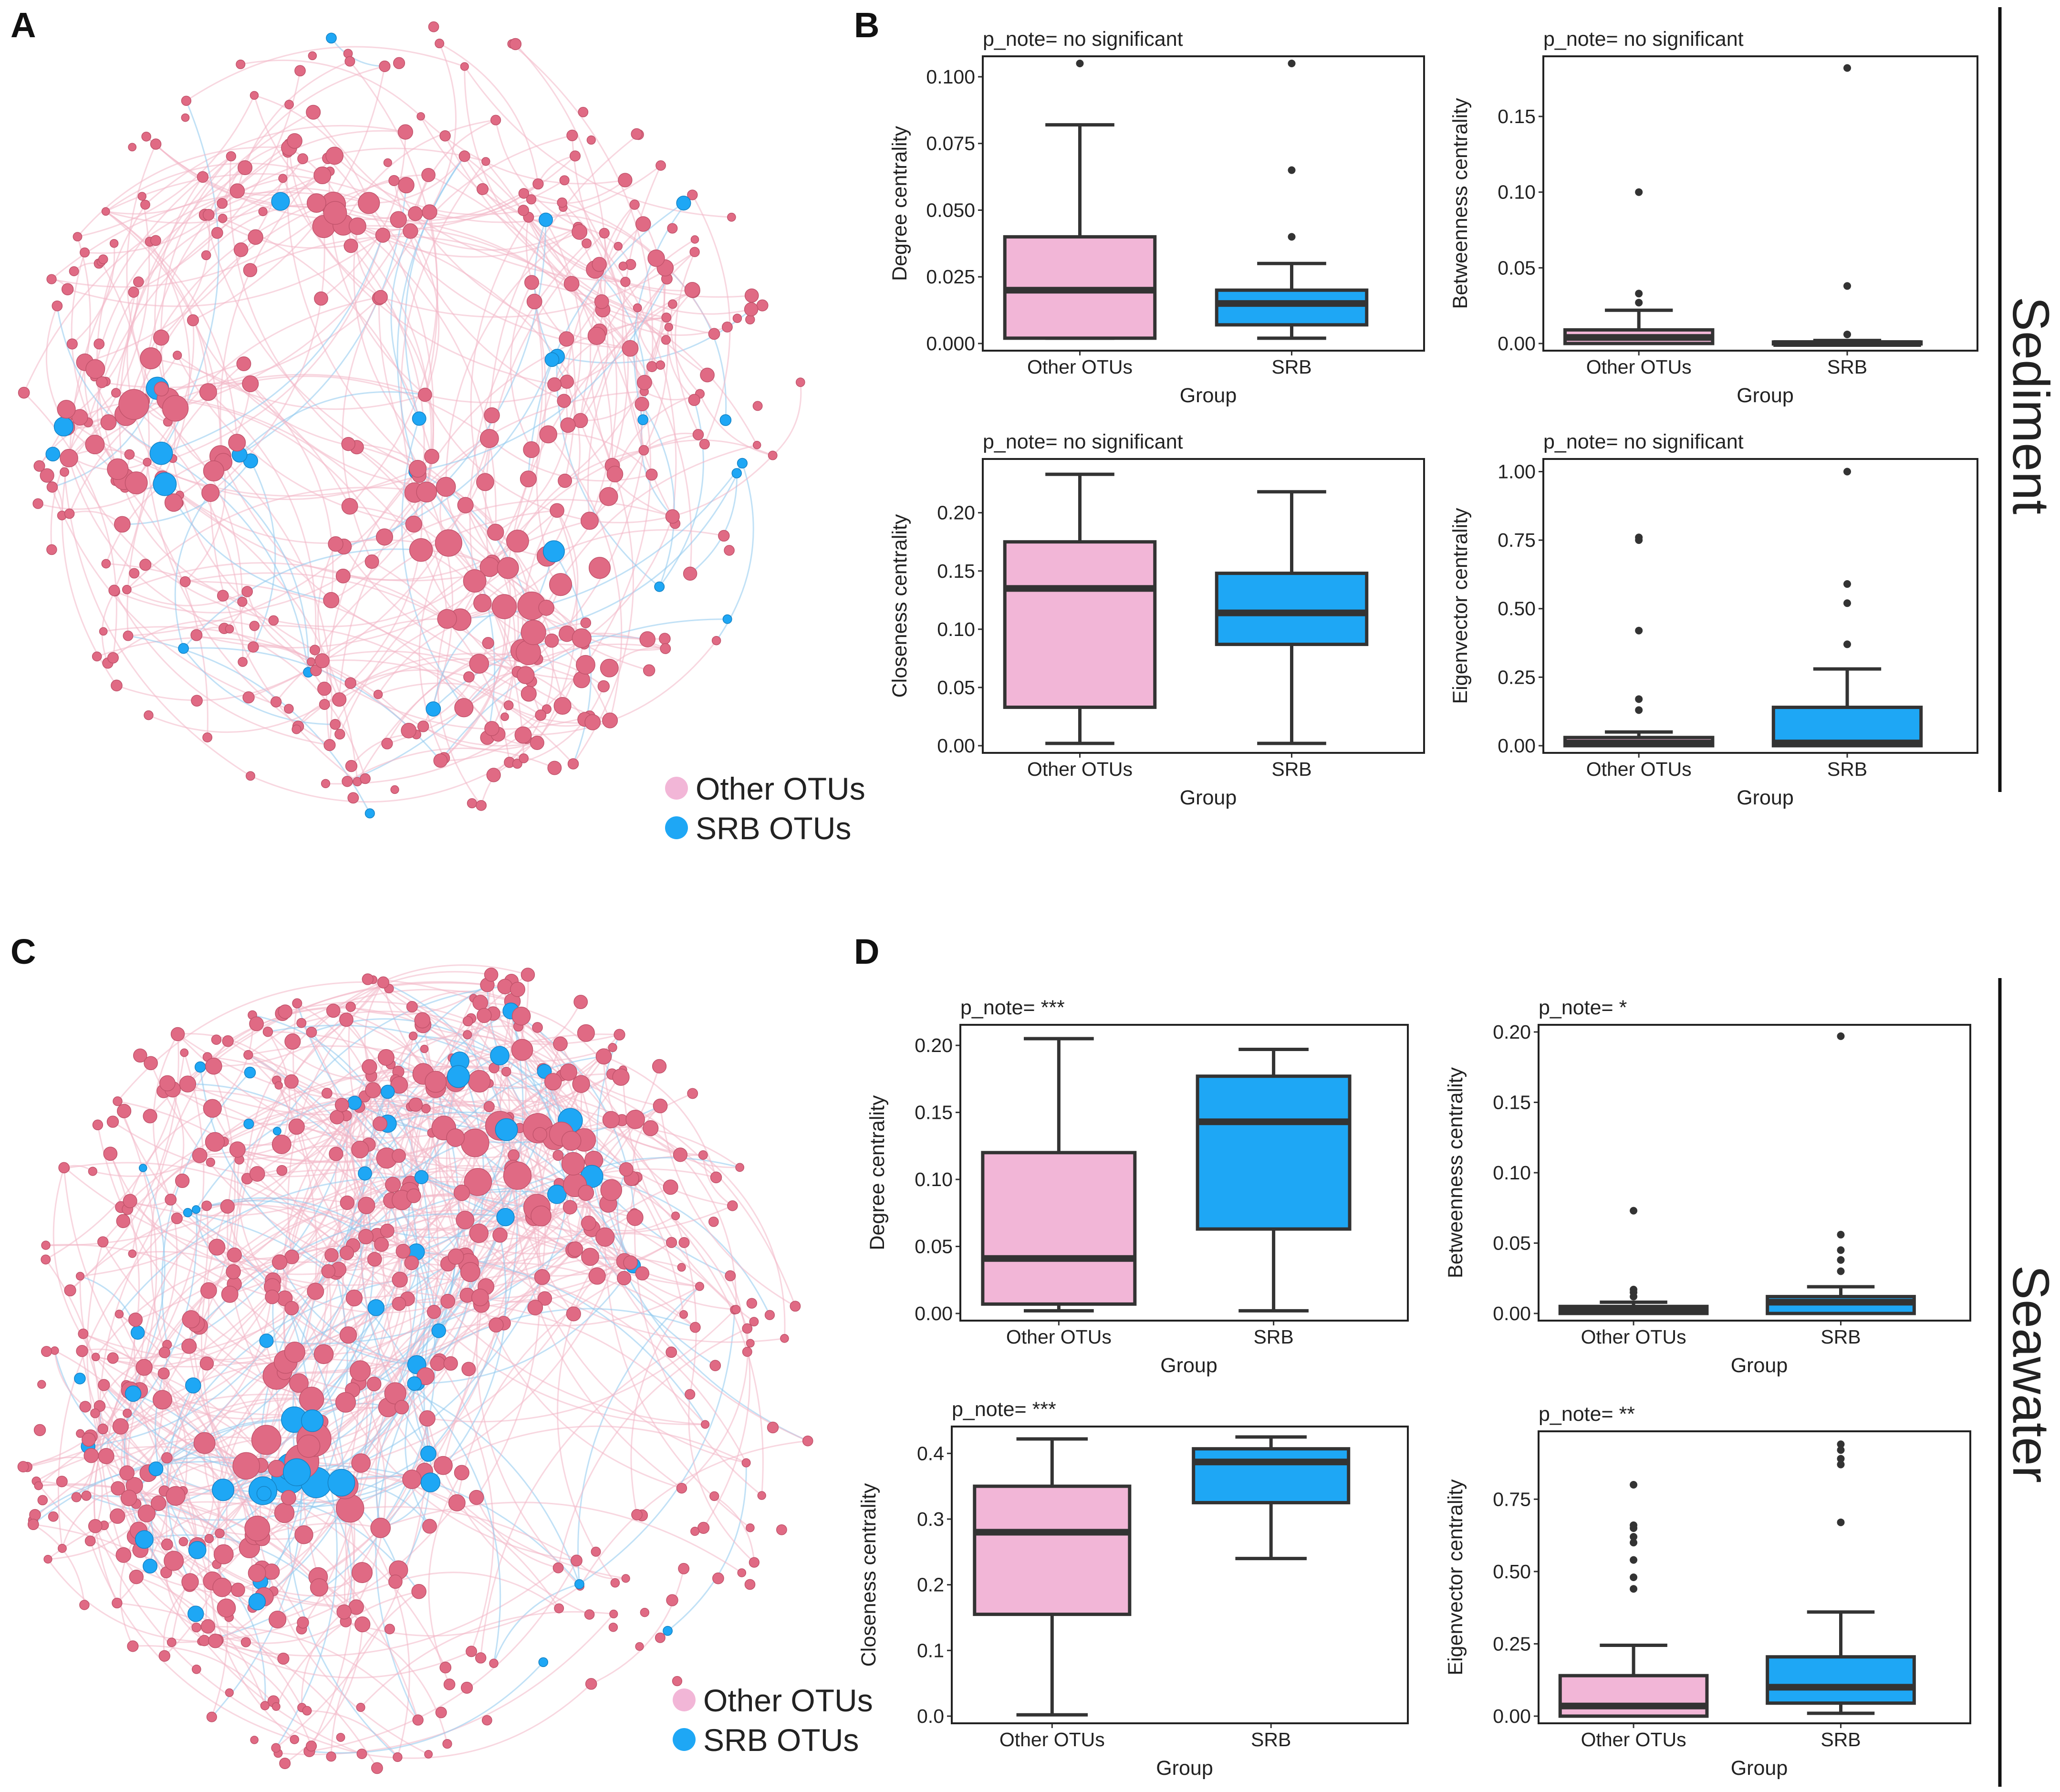  Describe the element at coordinates (1184, 1173) in the screenshot. I see `plot-frame` at that location.